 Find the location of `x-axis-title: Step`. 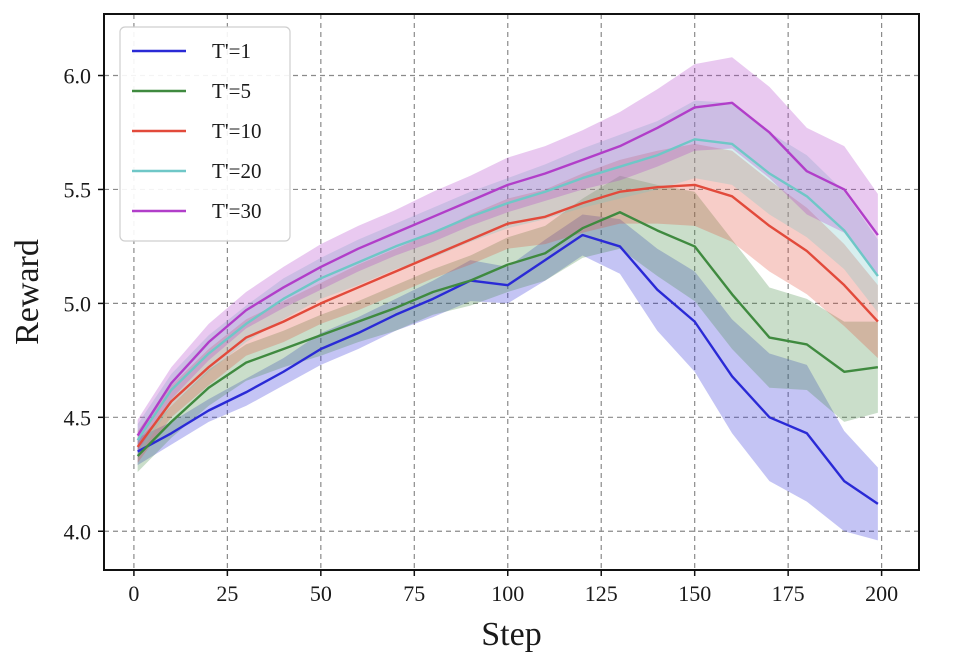

x-axis-title: Step is located at coordinates (511, 634).